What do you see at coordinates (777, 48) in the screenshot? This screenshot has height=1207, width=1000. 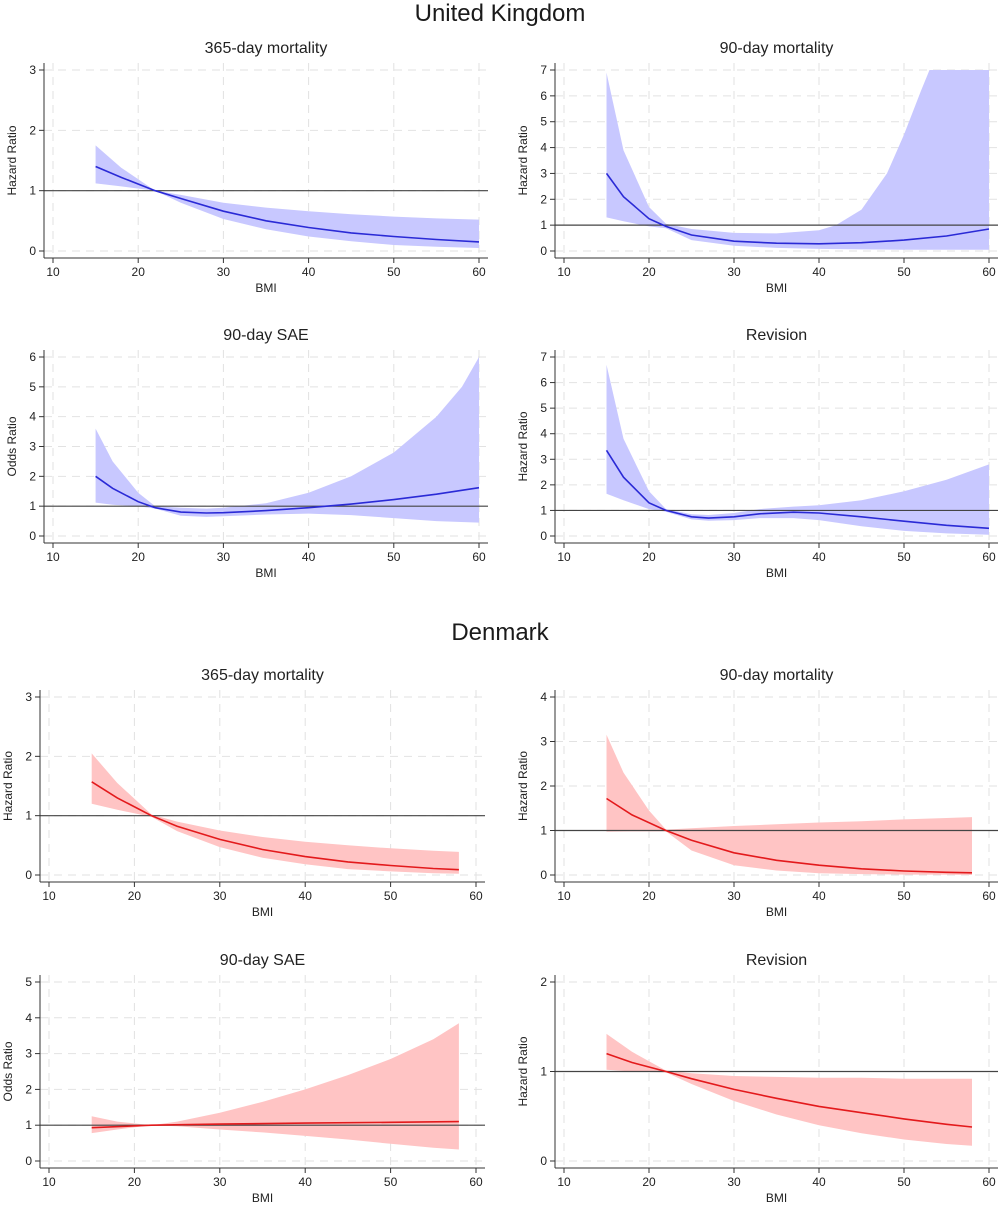 I see `chart-title: 90-day mortality` at bounding box center [777, 48].